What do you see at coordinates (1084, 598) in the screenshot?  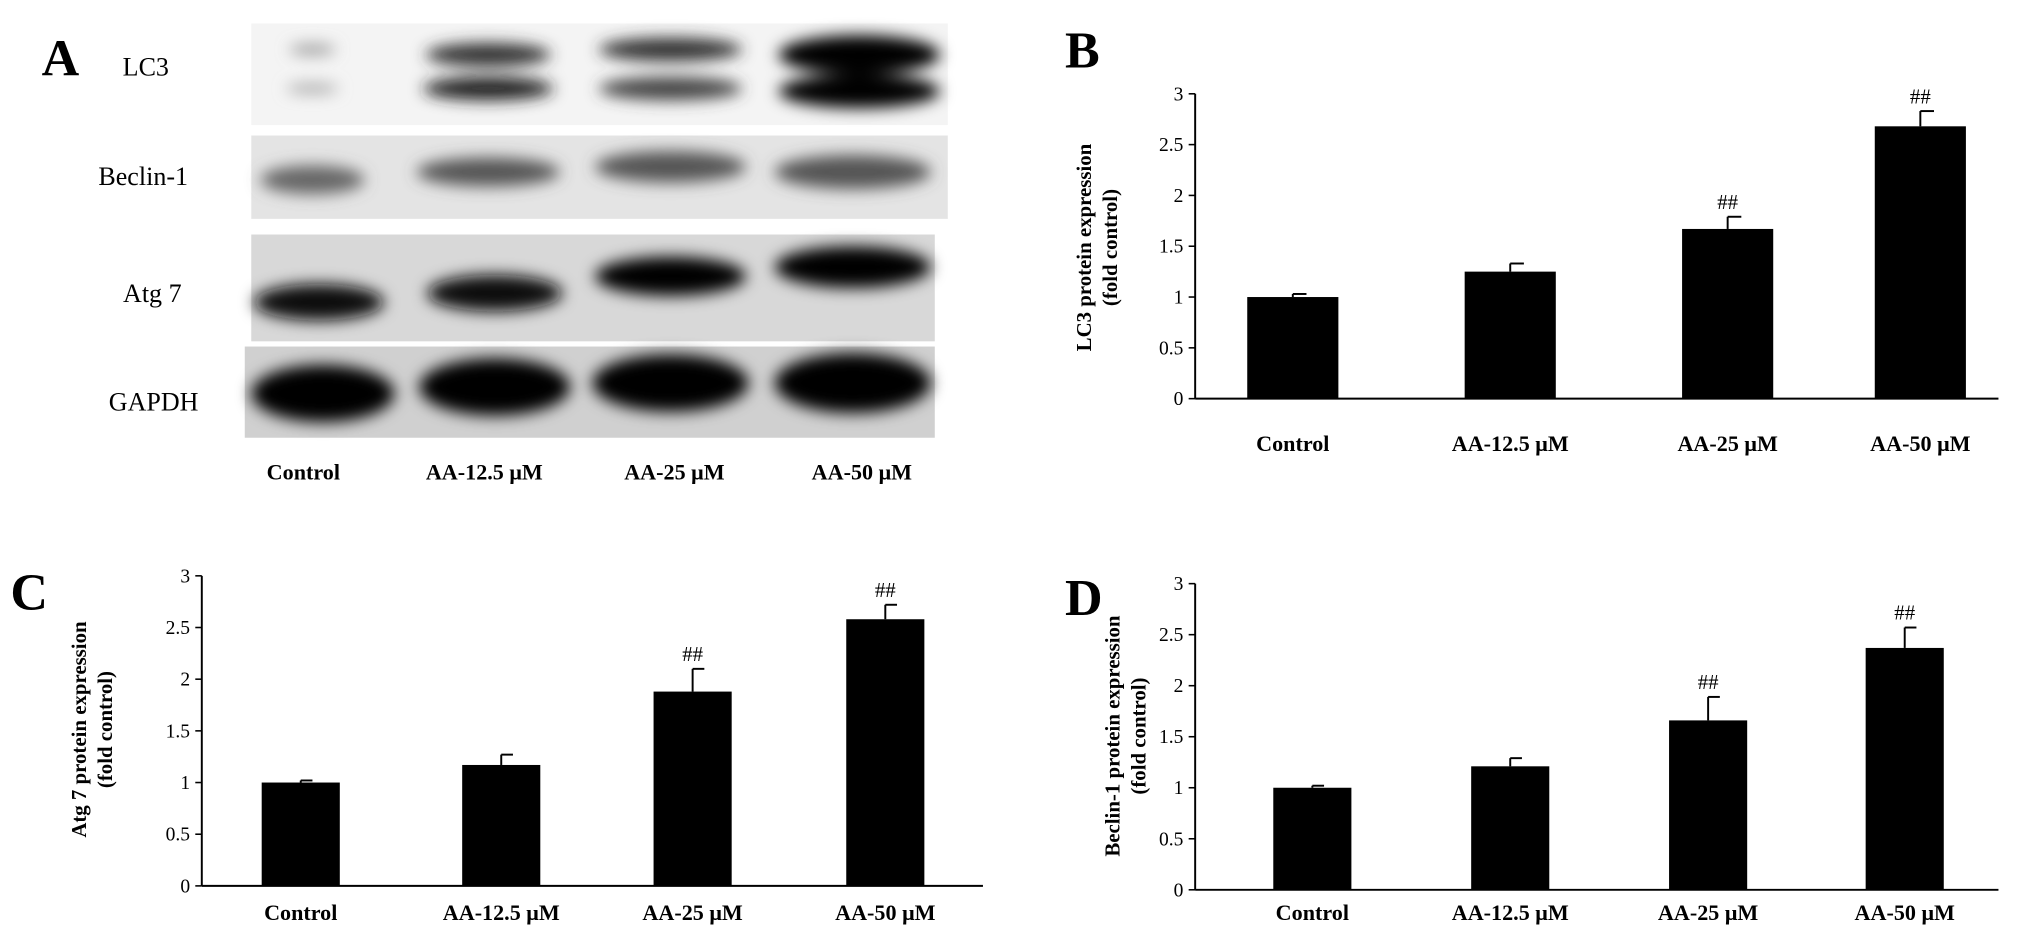 I see `panel-label: D` at bounding box center [1084, 598].